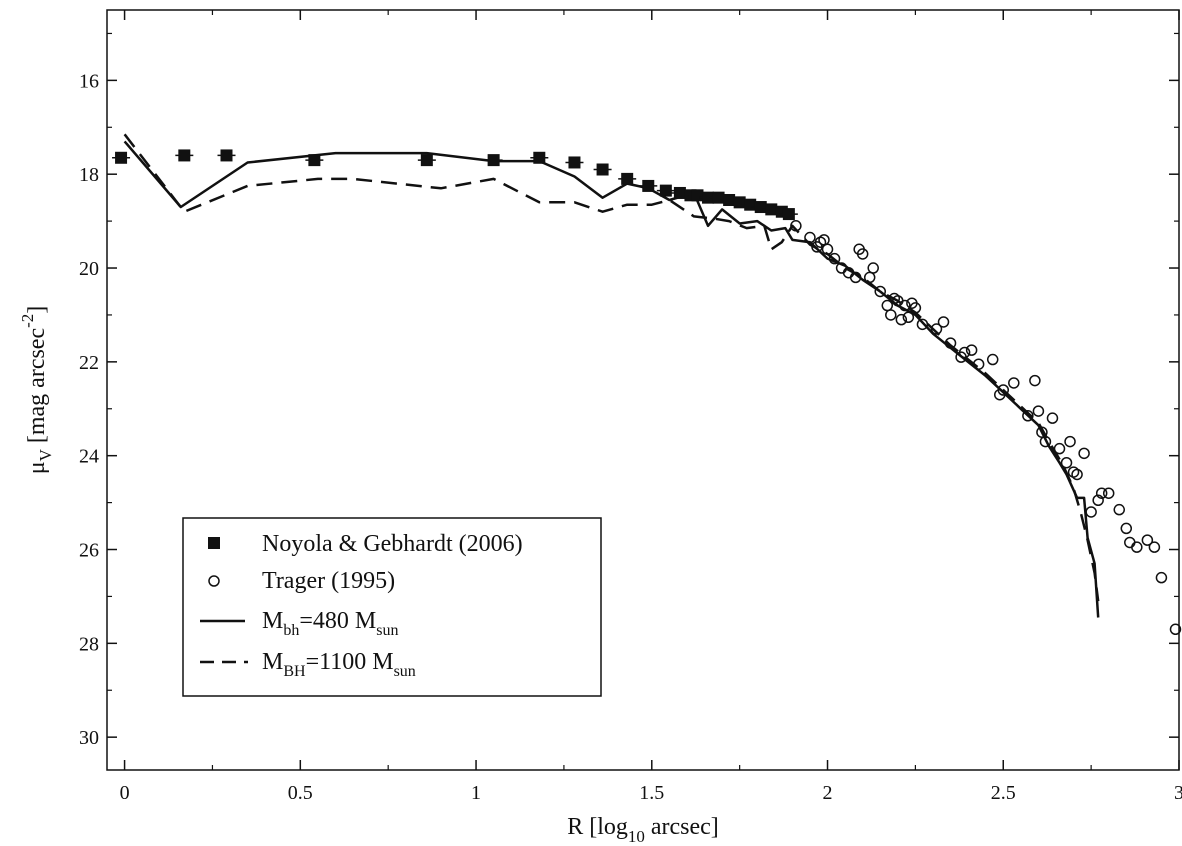 This screenshot has height=846, width=1182. What do you see at coordinates (636, 836) in the screenshot?
I see `x-axis-title-sub: 10` at bounding box center [636, 836].